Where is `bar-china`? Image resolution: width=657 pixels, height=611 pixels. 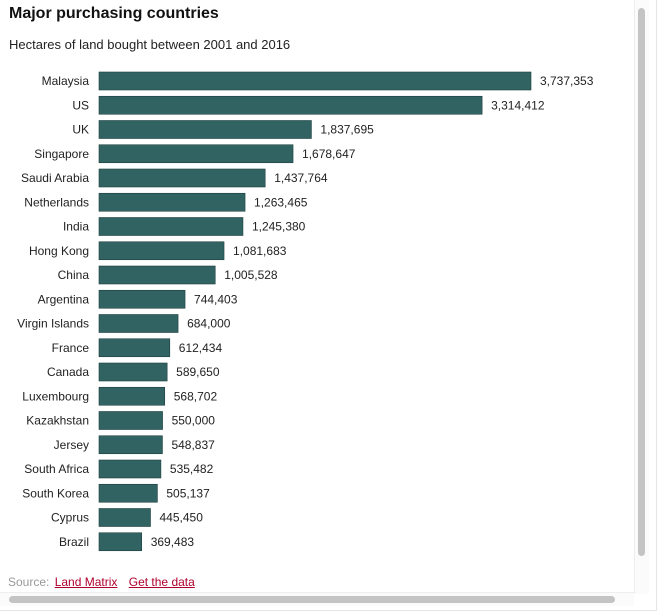 bar-china is located at coordinates (157, 275).